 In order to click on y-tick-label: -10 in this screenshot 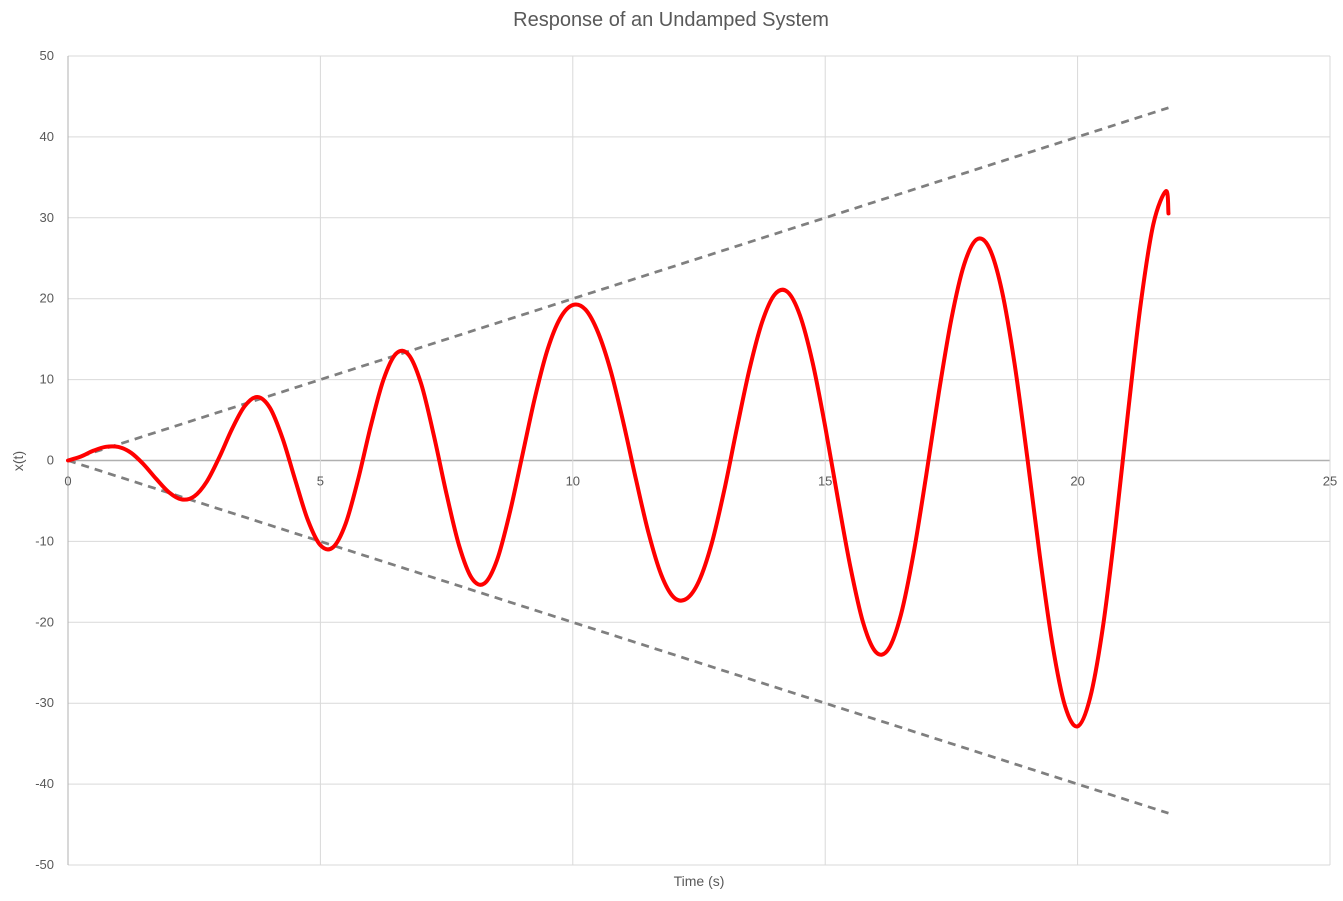, I will do `click(44, 540)`.